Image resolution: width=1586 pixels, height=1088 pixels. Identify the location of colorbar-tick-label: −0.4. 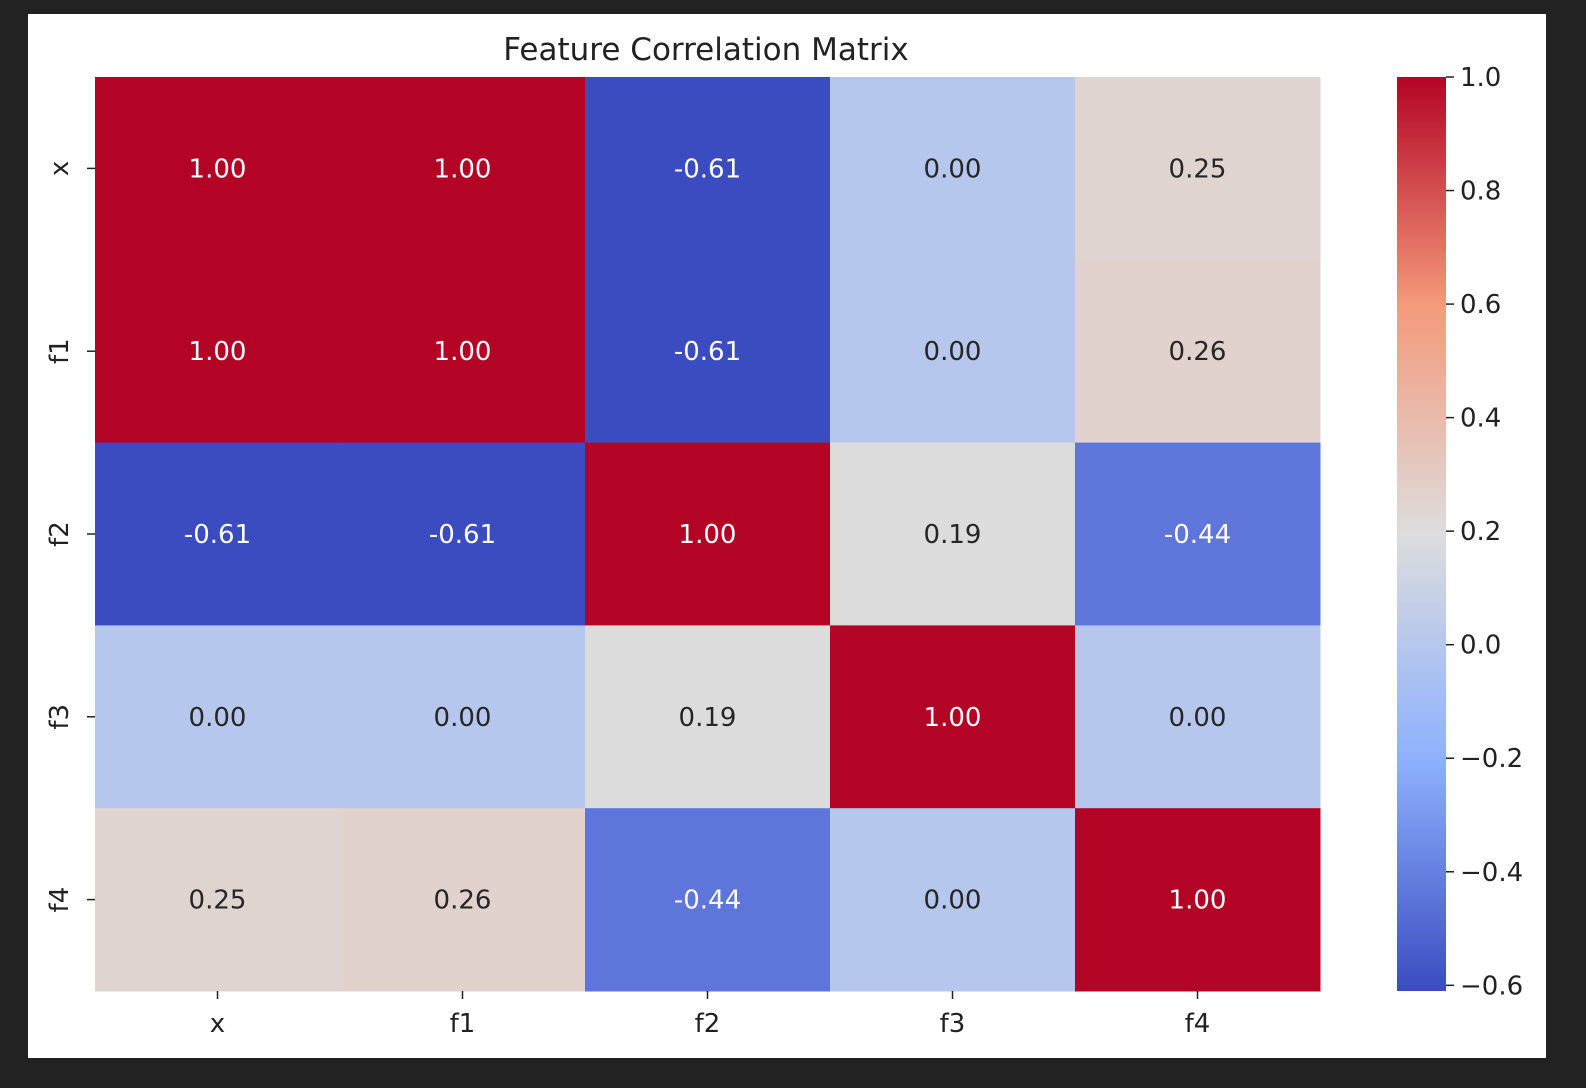
(1491, 873).